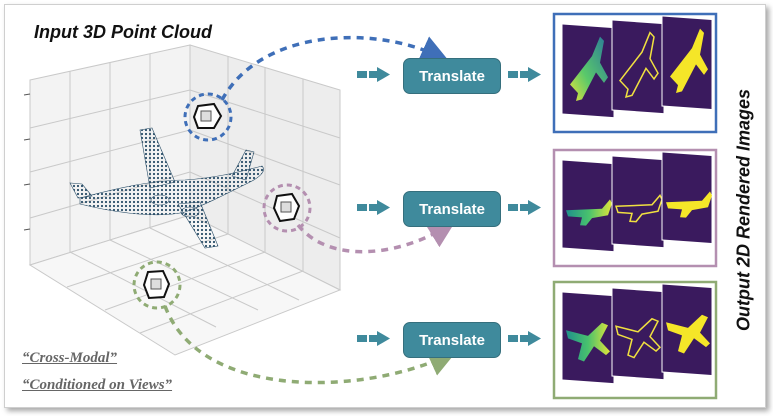 Image resolution: width=773 pixels, height=416 pixels. What do you see at coordinates (743, 210) in the screenshot?
I see `output-title: Output 2D Rendered Images` at bounding box center [743, 210].